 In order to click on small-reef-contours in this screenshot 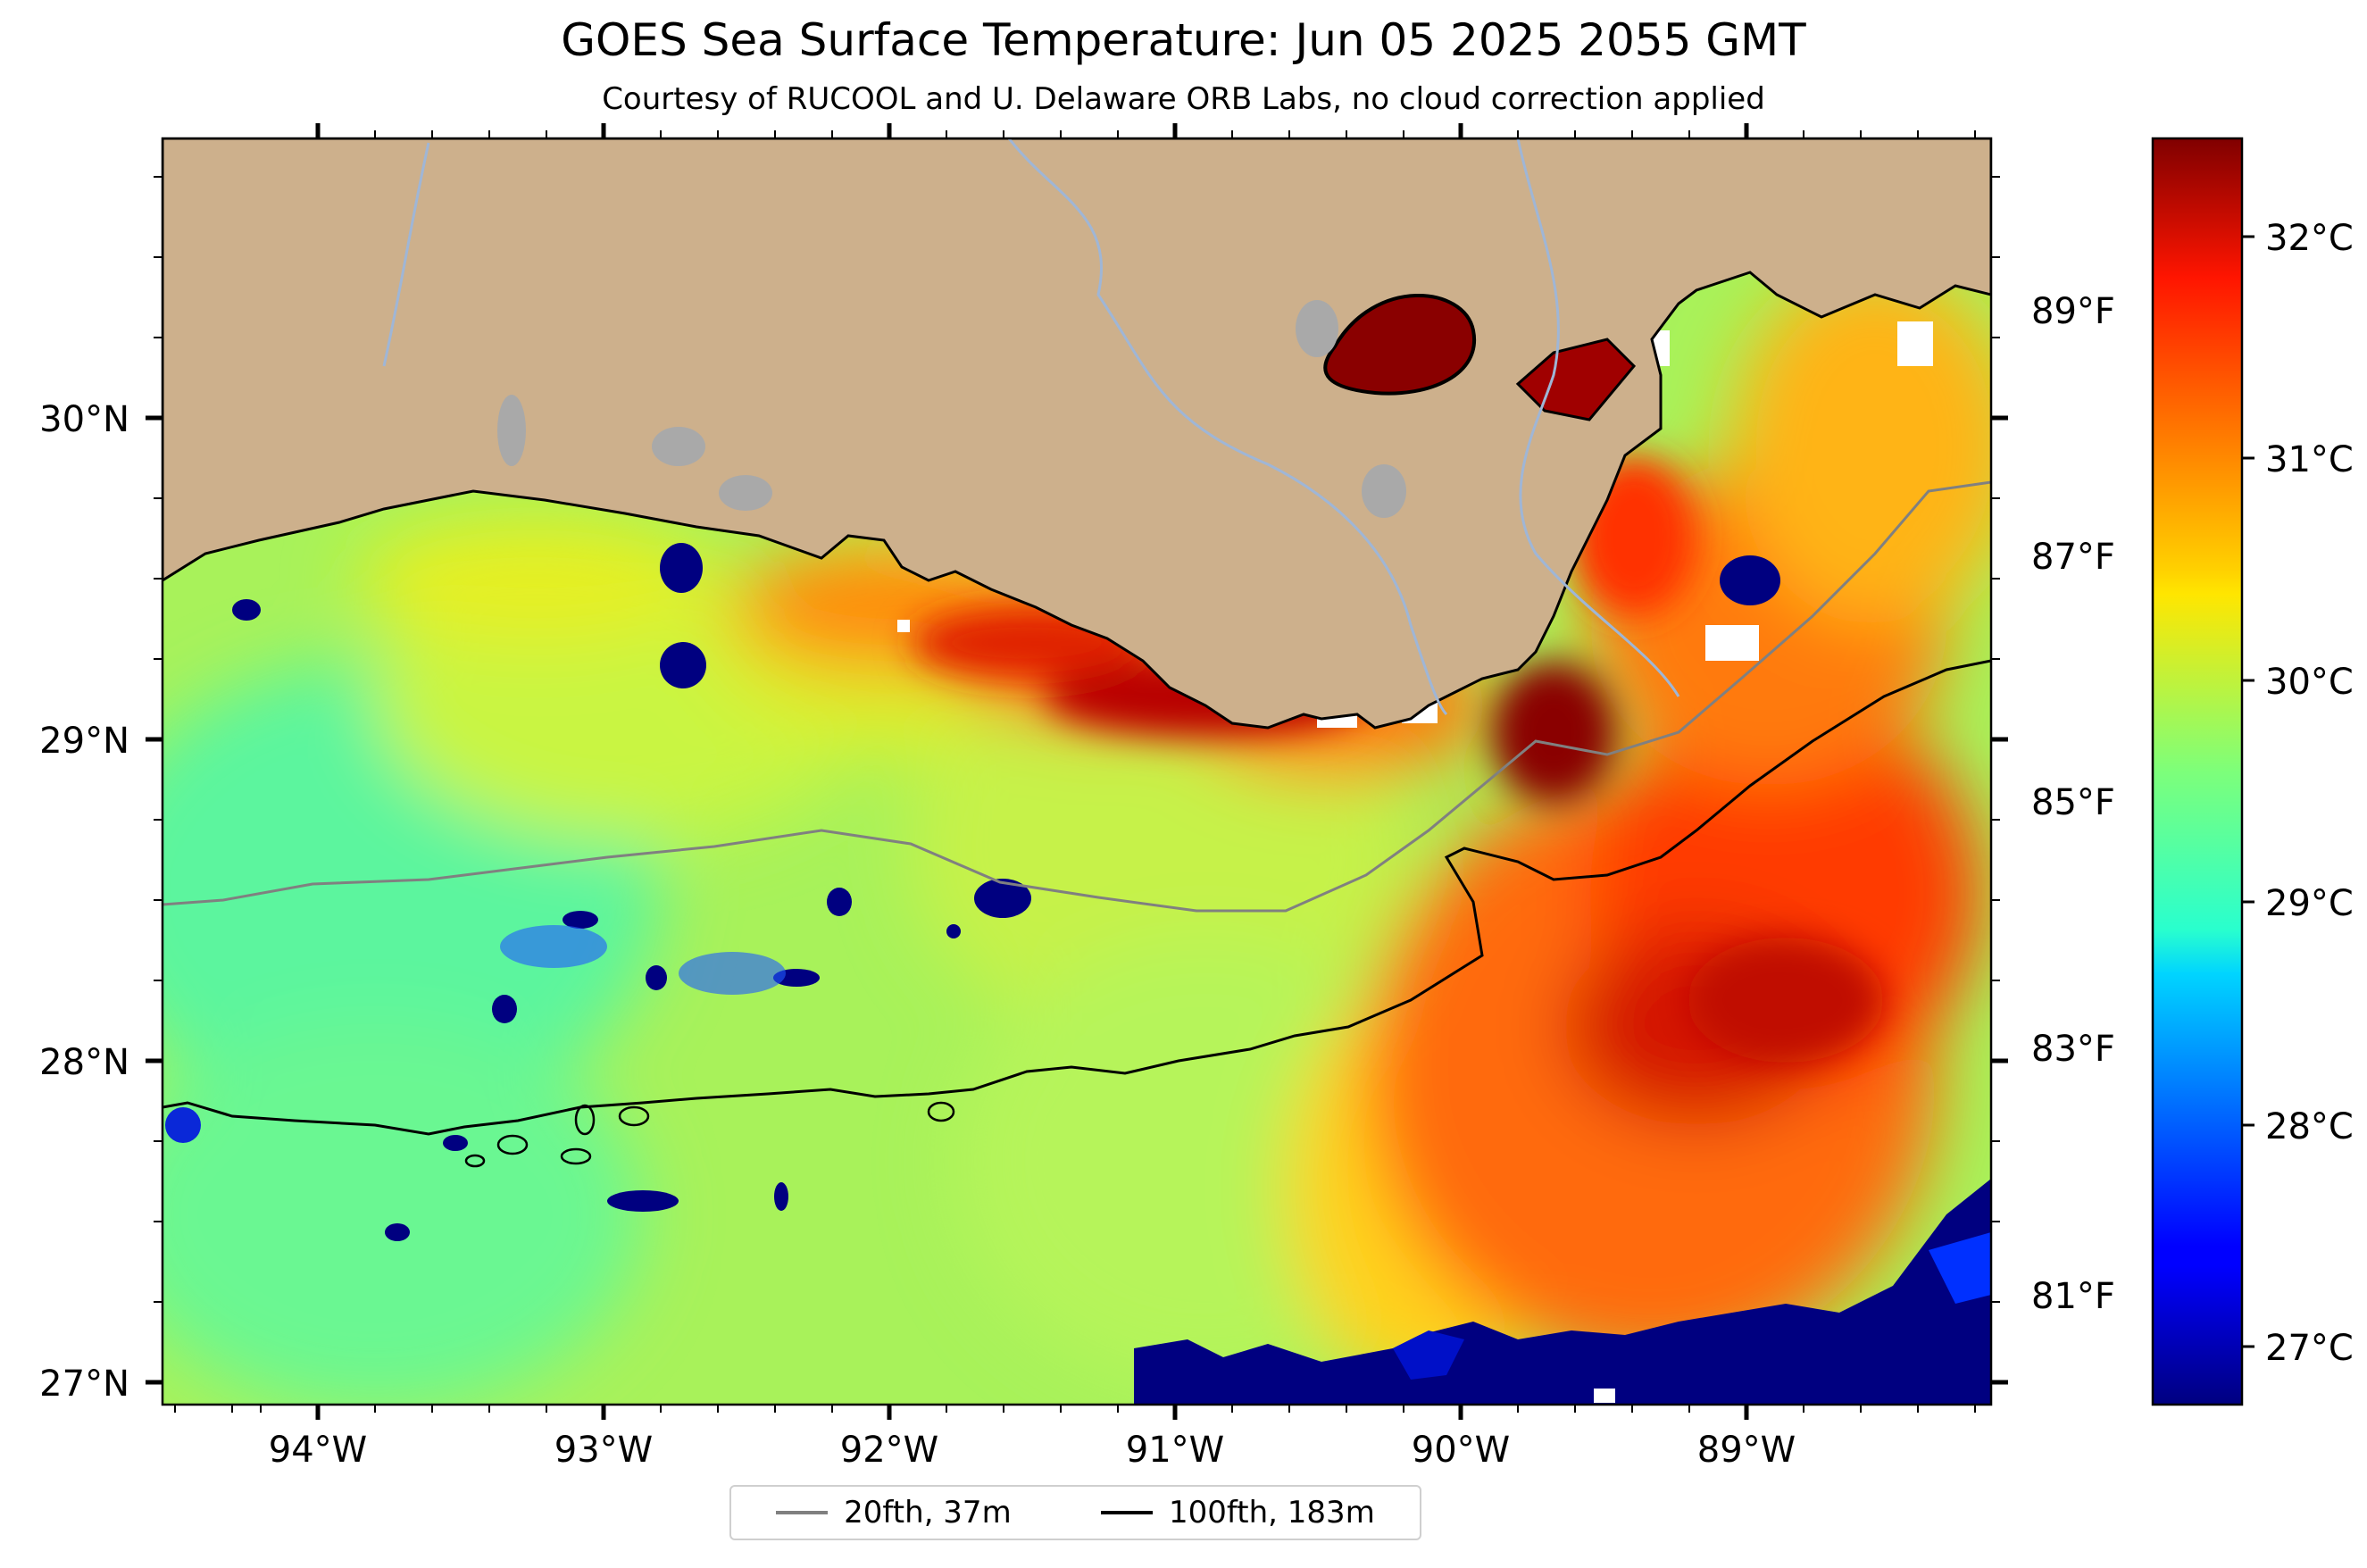, I will do `click(709, 1134)`.